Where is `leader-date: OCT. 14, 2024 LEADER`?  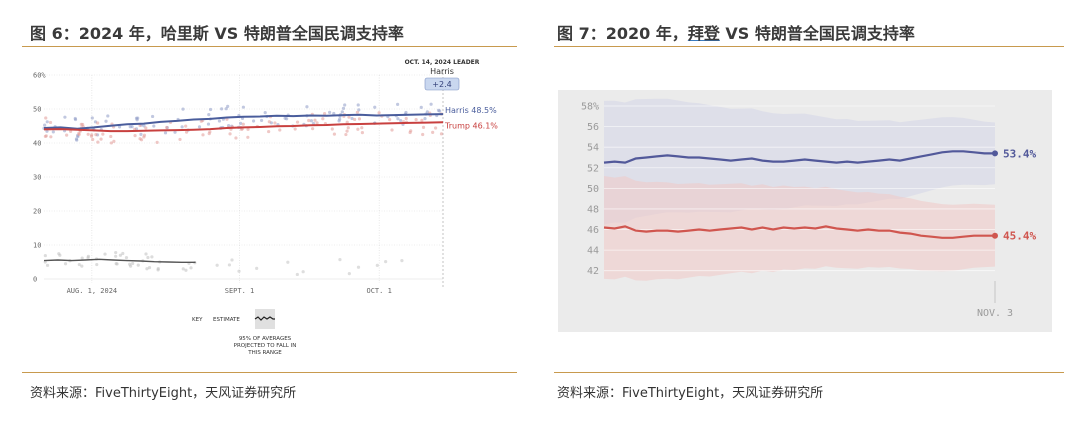 leader-date: OCT. 14, 2024 LEADER is located at coordinates (442, 62).